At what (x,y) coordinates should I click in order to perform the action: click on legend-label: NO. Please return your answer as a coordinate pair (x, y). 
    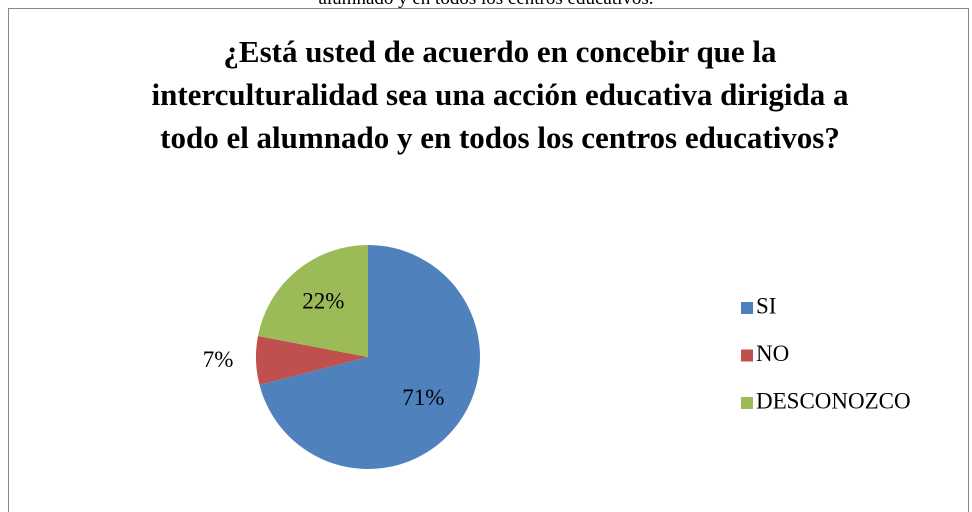
    Looking at the image, I should click on (772, 353).